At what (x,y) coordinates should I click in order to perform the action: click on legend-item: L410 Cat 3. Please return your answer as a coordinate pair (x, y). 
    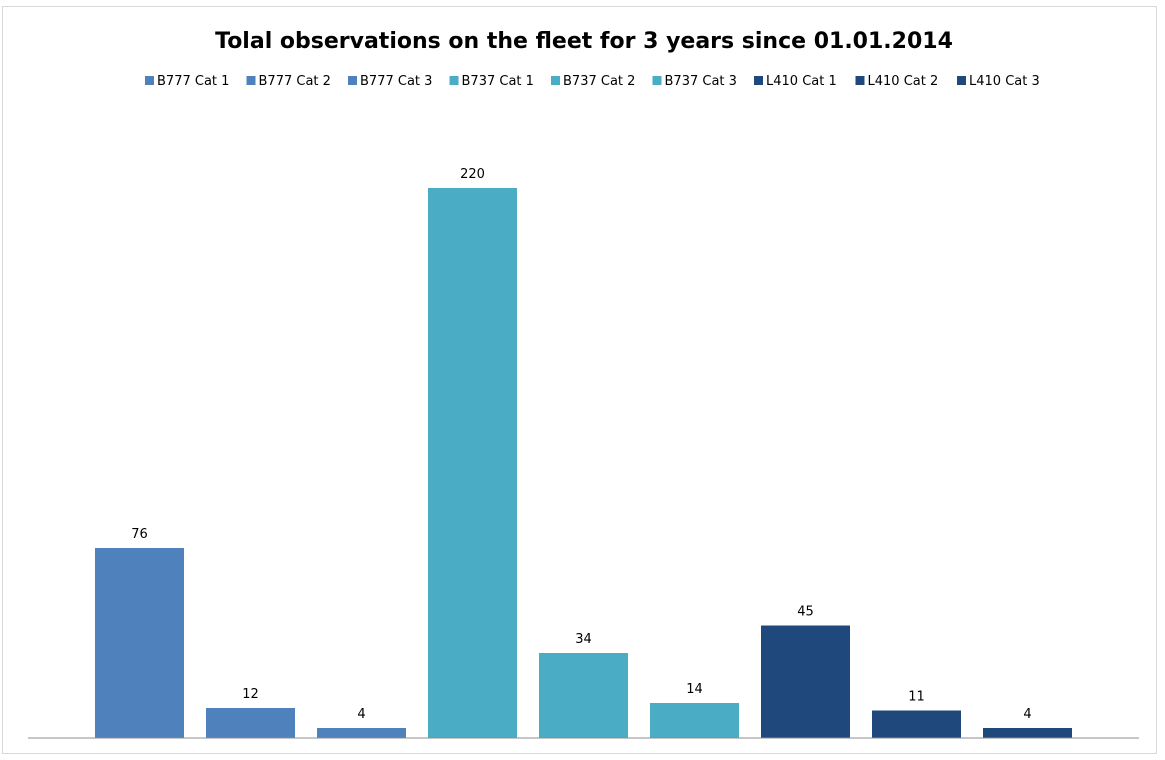
    Looking at the image, I should click on (998, 81).